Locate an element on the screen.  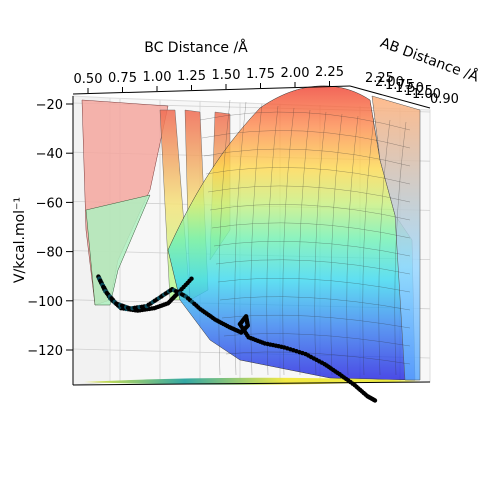
x-tick-label: 1.75 is located at coordinates (260, 74).